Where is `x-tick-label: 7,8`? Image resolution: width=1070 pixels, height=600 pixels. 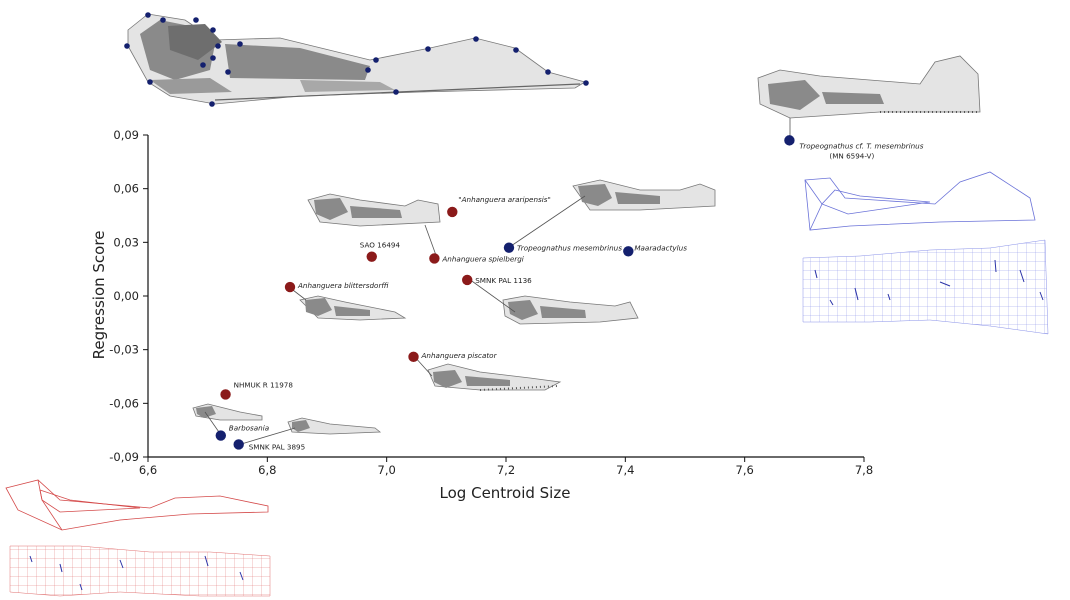 x-tick-label: 7,8 is located at coordinates (864, 470).